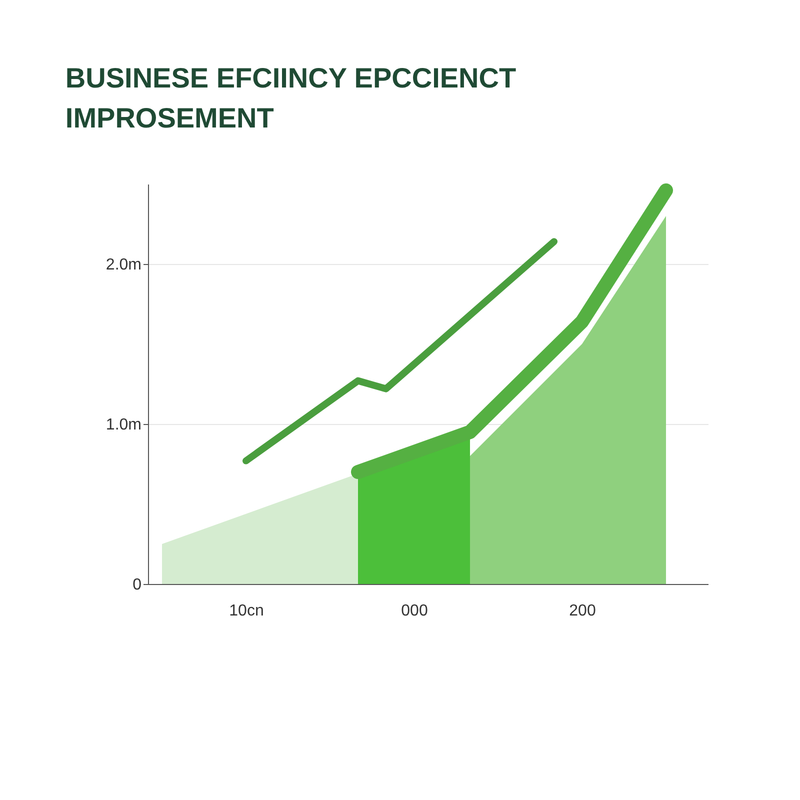 The image size is (800, 800). What do you see at coordinates (290, 98) in the screenshot?
I see `chart-title: BUSINESE EFCIINCY EPCCIENCT IMPROSEMENT` at bounding box center [290, 98].